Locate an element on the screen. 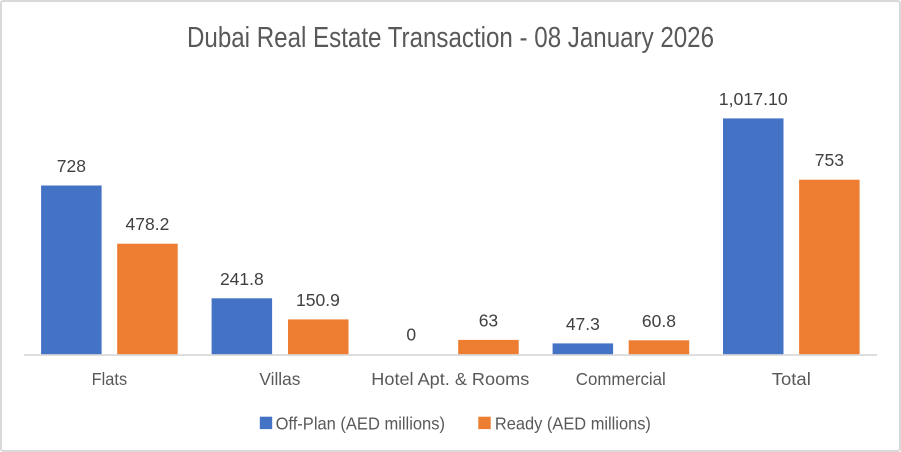 The width and height of the screenshot is (901, 452). svg-text: 728 is located at coordinates (71, 166).